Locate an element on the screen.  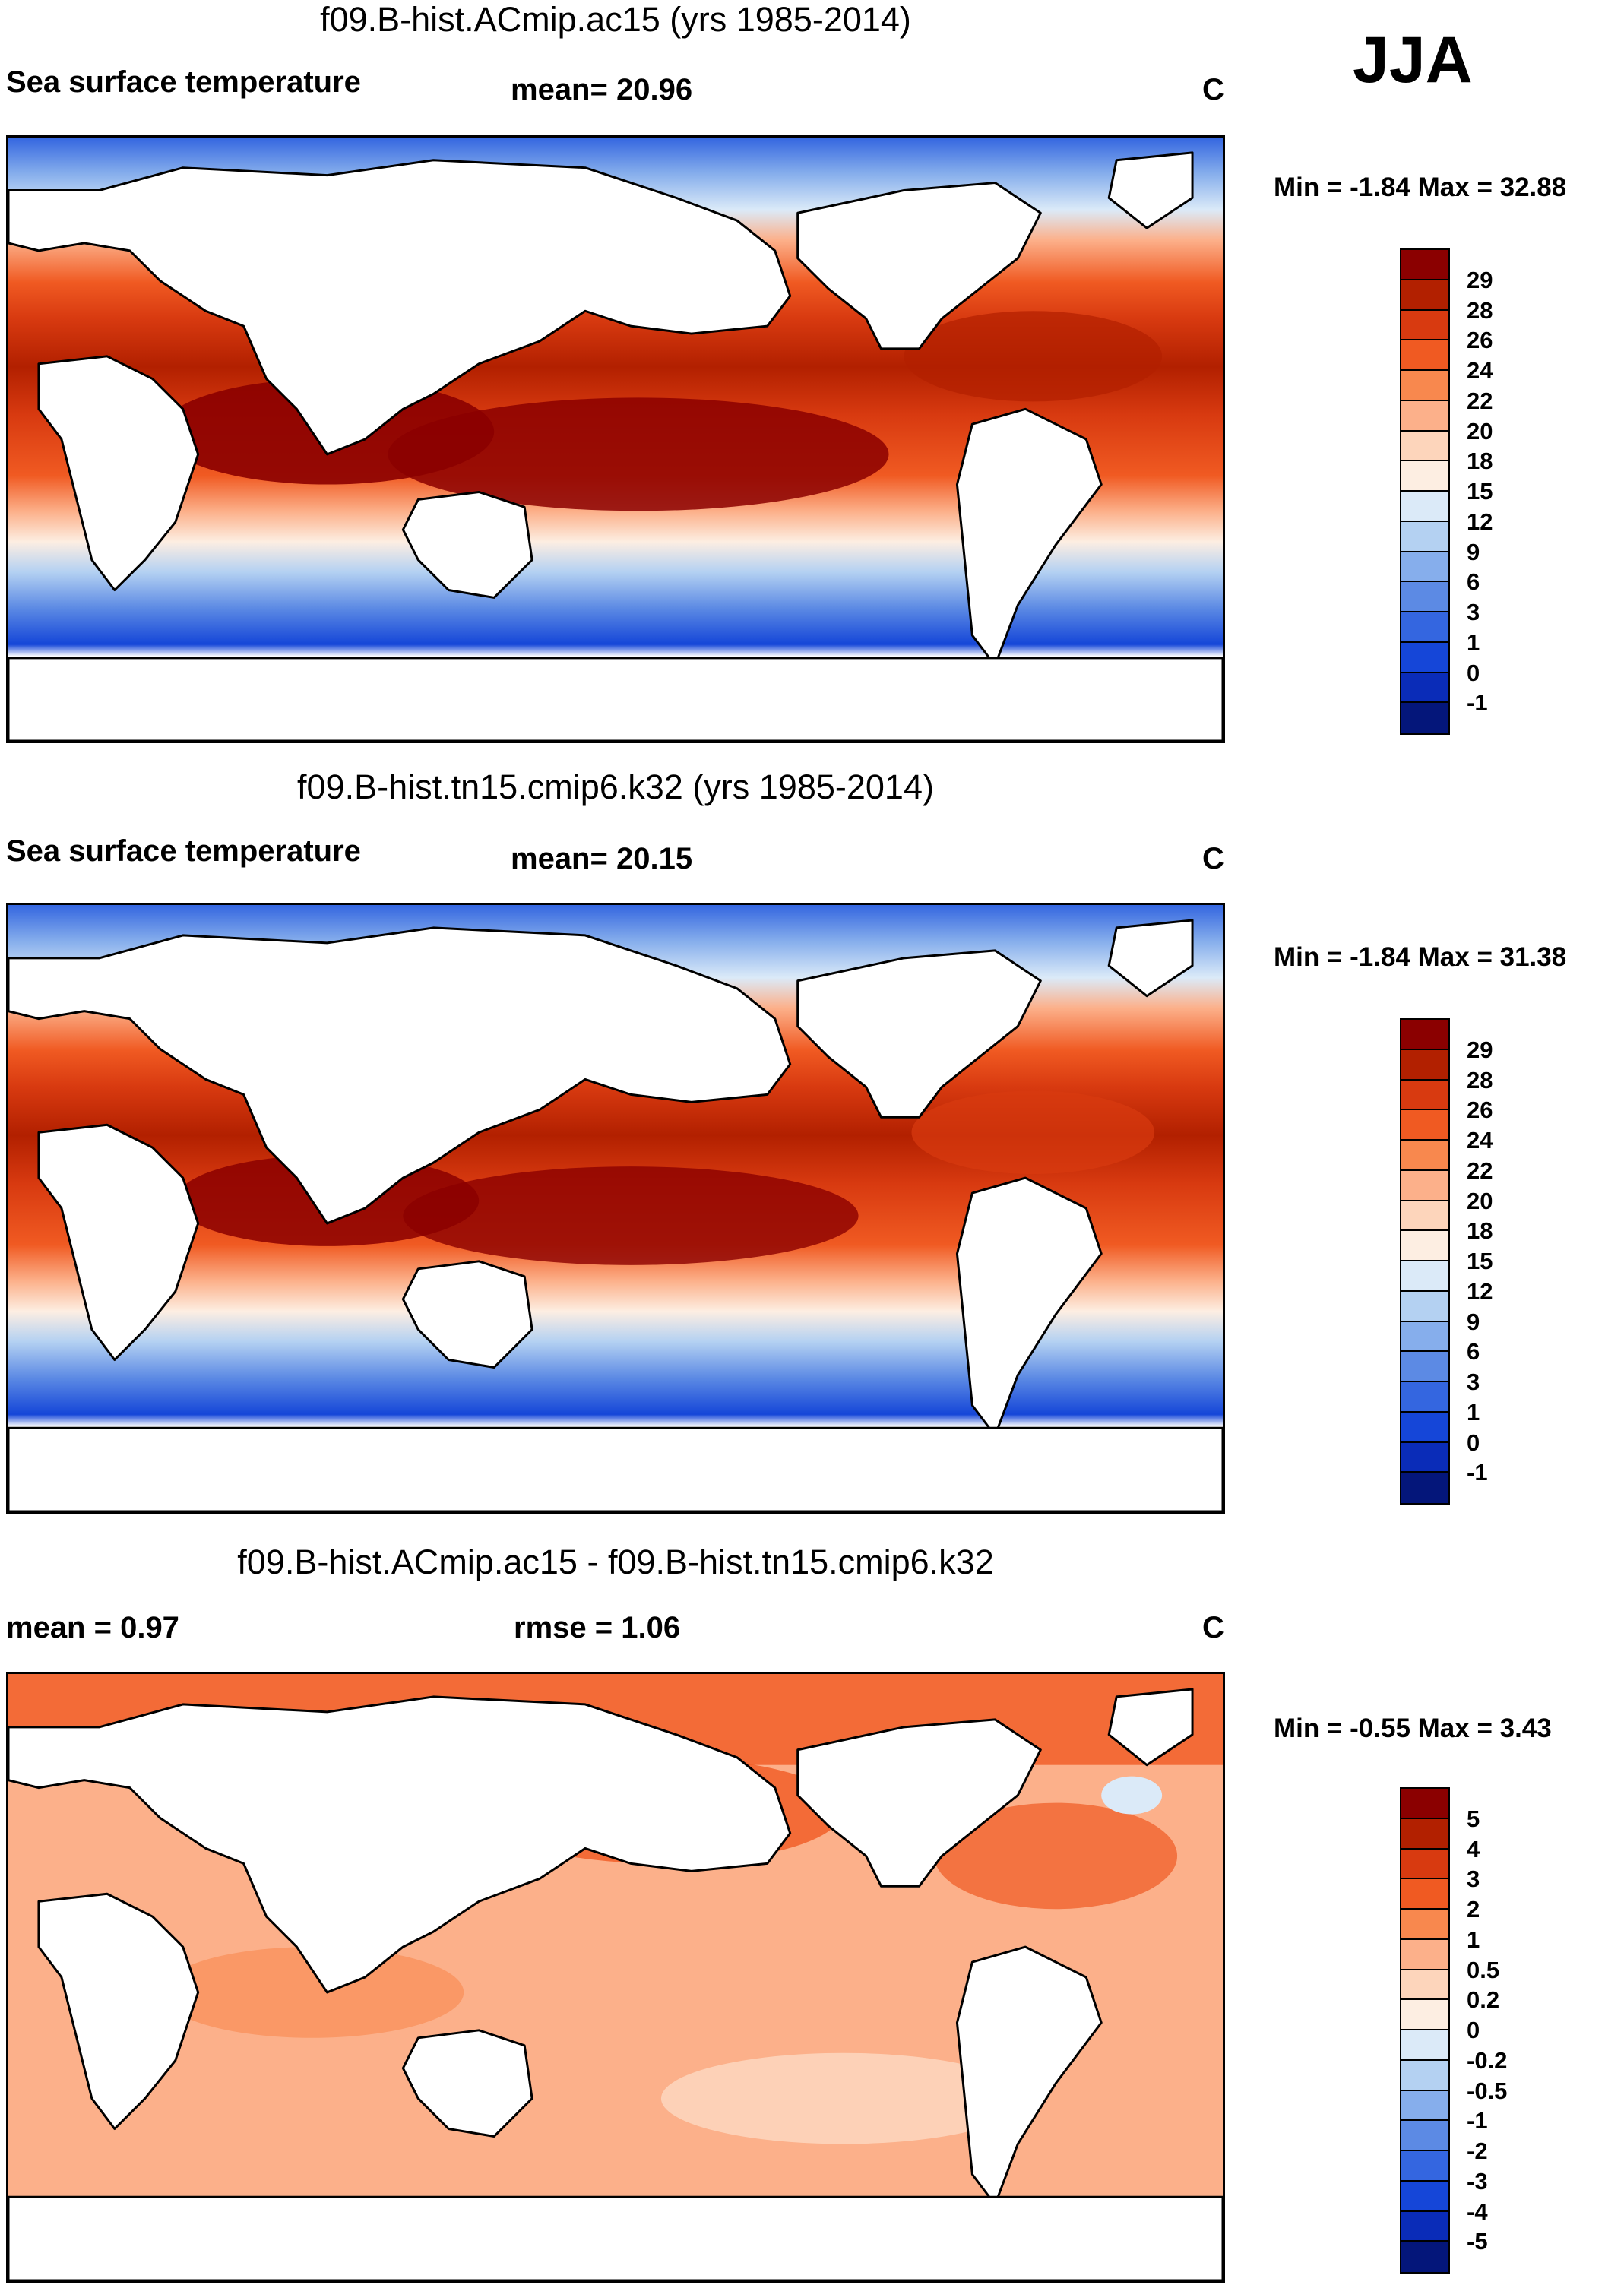
panel-2-mean-label: mean= 20.15 is located at coordinates (602, 858).